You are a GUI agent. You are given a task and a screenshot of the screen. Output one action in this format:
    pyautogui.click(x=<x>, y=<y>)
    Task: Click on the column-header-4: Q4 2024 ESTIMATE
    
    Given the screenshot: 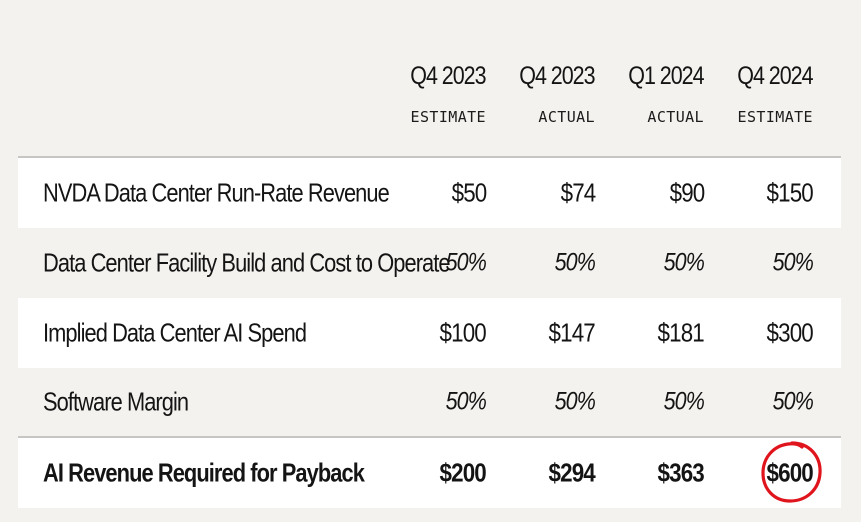 What is the action you would take?
    pyautogui.click(x=727, y=70)
    